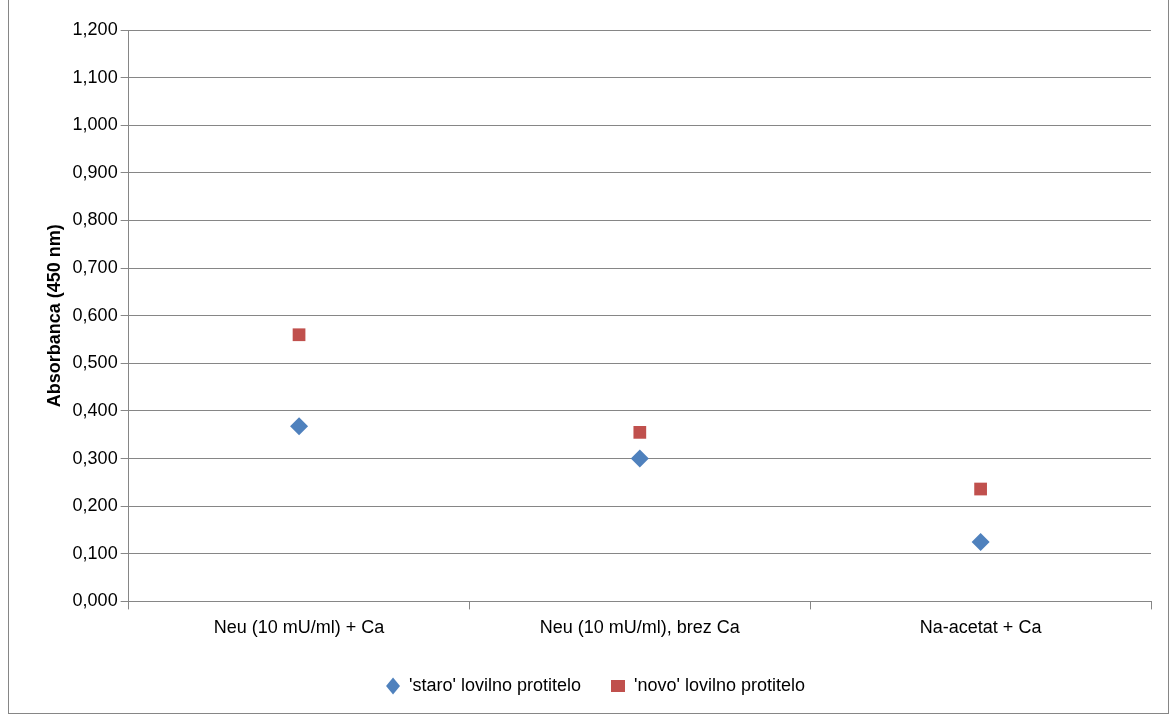 Image resolution: width=1169 pixels, height=715 pixels. Describe the element at coordinates (95, 505) in the screenshot. I see `y-tick-label: 0,200` at that location.